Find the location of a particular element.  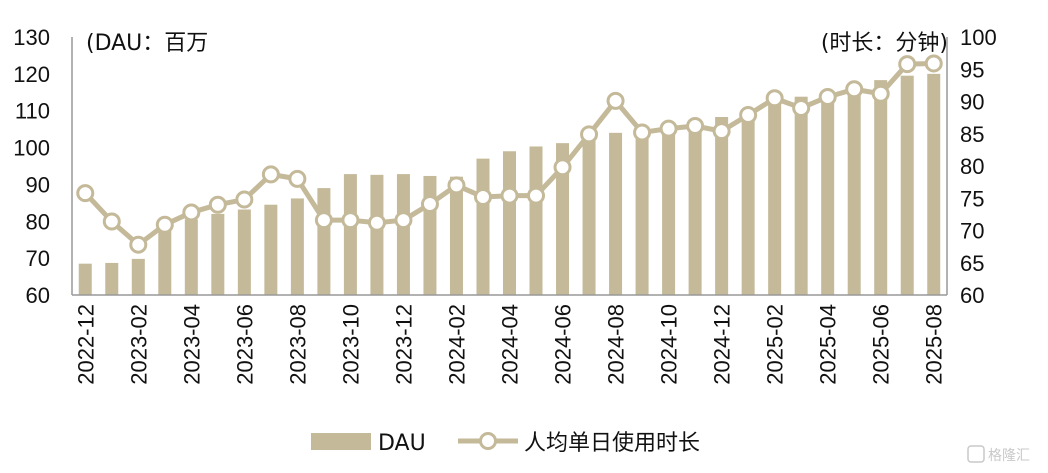

right-tick-label: 95 is located at coordinates (972, 69).